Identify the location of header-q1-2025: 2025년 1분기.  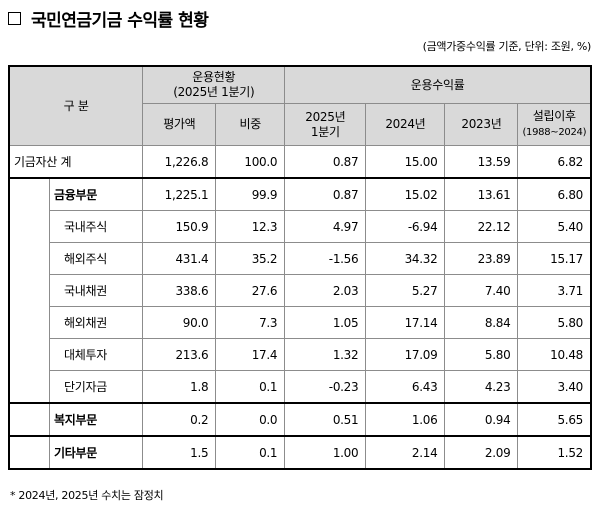
(325, 124).